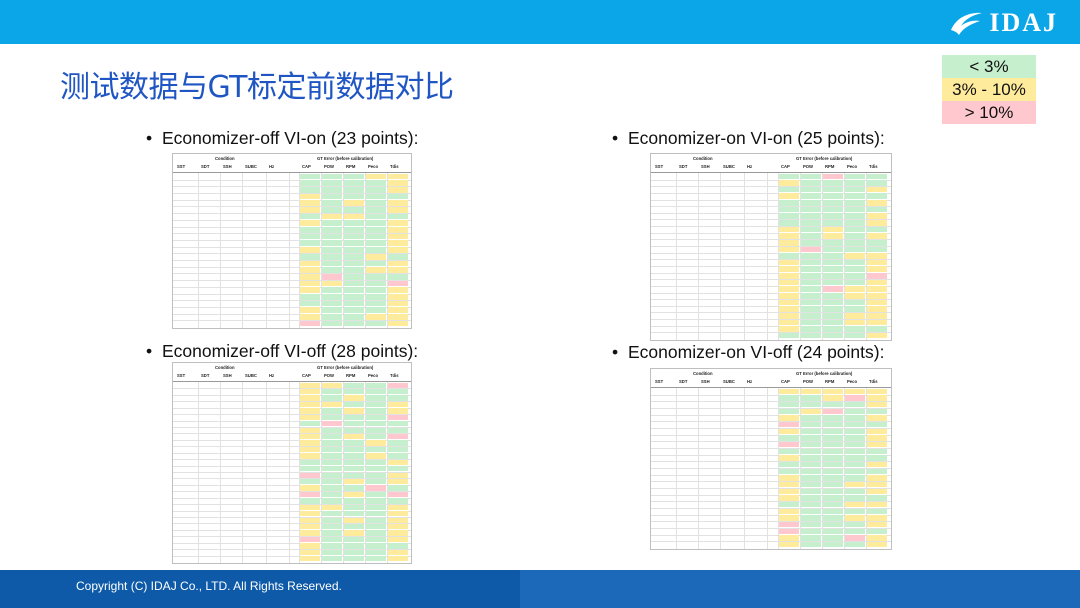 This screenshot has width=1080, height=608. What do you see at coordinates (251, 166) in the screenshot?
I see `column-header-subc: SUBC` at bounding box center [251, 166].